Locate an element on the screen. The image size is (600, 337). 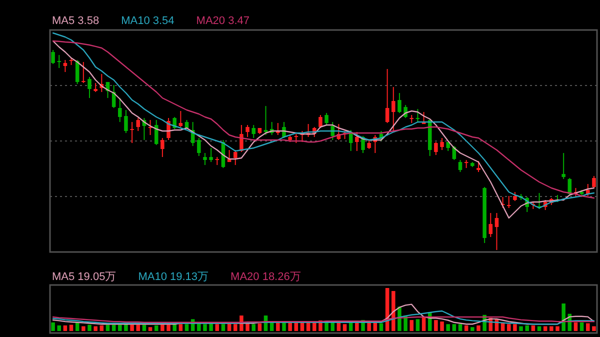
text: MA10 3.54 is located at coordinates (147, 21).